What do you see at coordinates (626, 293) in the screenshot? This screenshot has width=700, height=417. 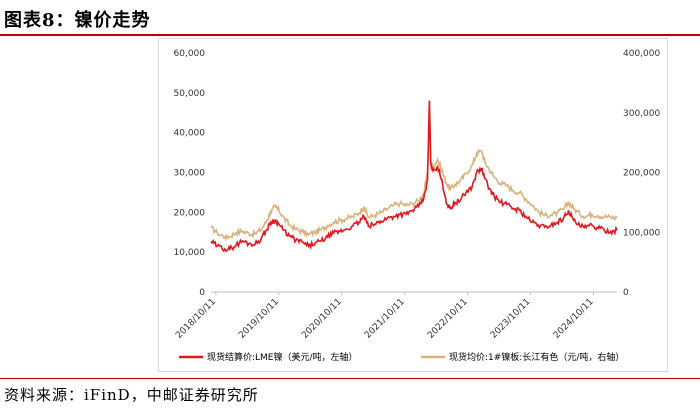 I see `y-right-tick-label: 0` at bounding box center [626, 293].